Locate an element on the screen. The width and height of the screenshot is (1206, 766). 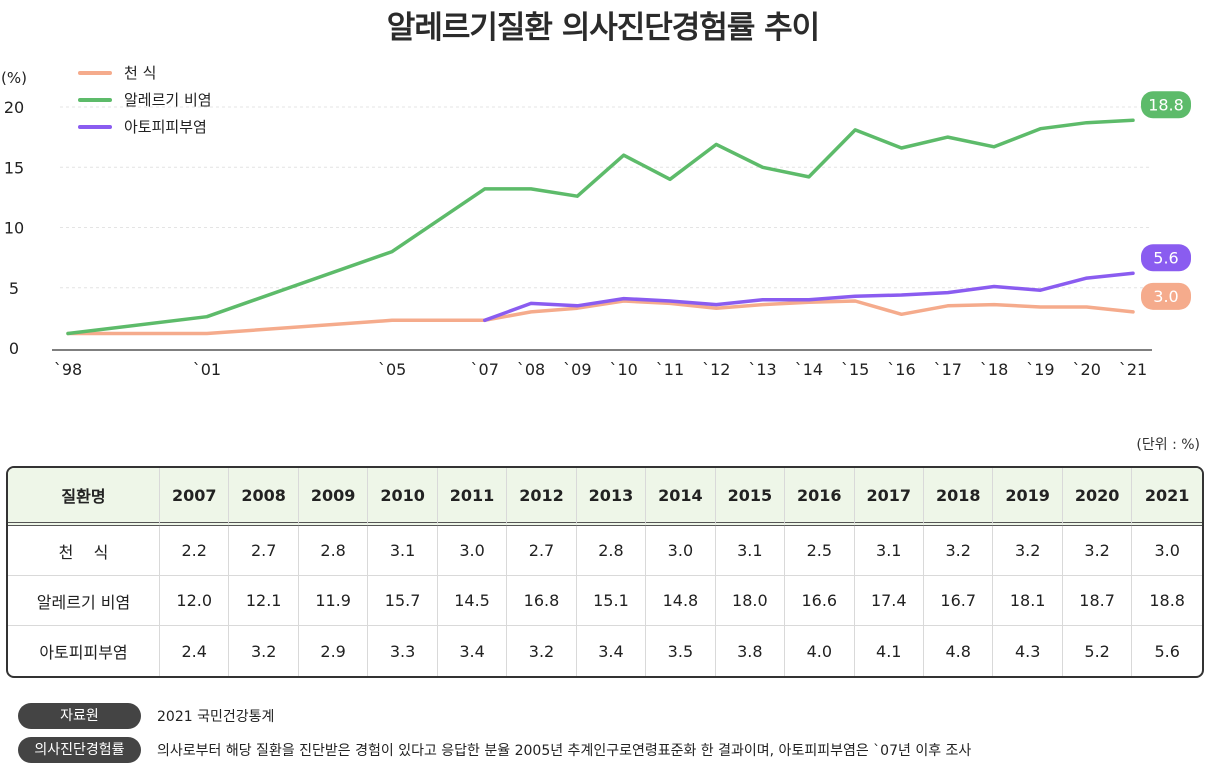
year-header: 2017 is located at coordinates (889, 497).